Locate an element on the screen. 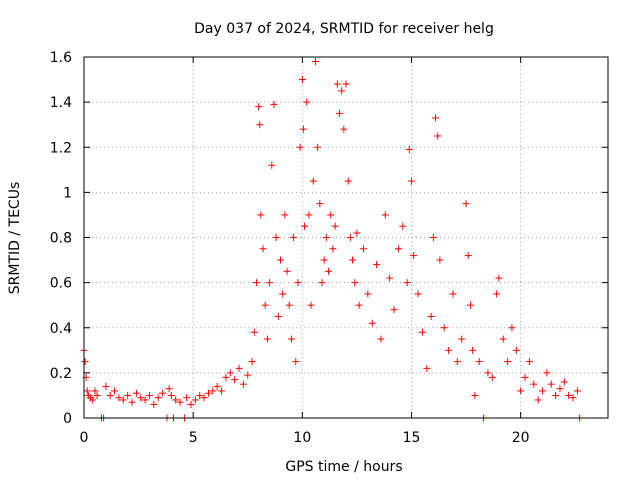 The height and width of the screenshot is (480, 640). y-tick-label: 1.6 is located at coordinates (61, 58).